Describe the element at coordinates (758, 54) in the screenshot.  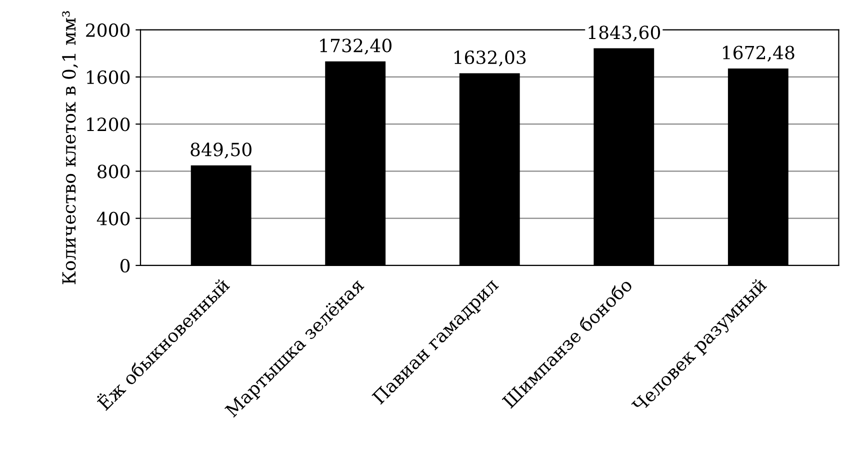
I see `data-label: 1672,48` at that location.